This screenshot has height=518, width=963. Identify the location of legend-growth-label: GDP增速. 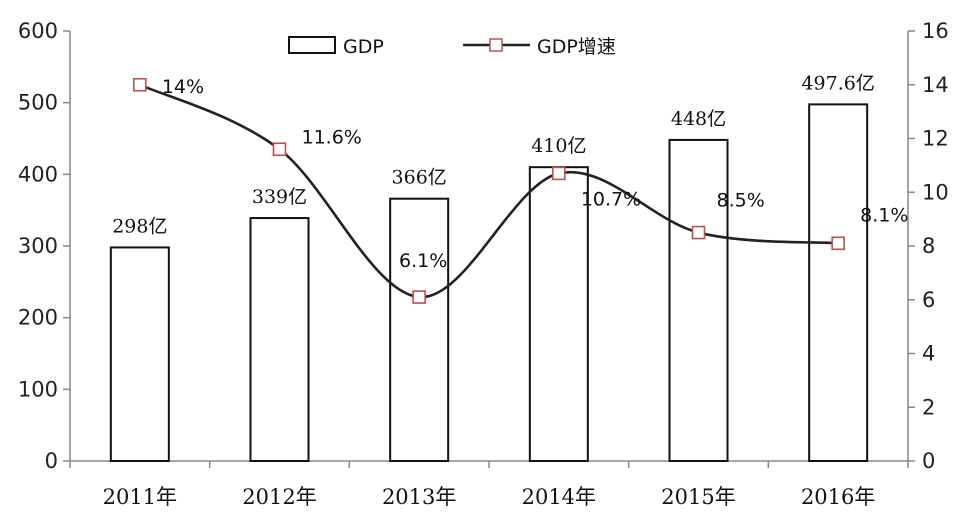
(576, 47).